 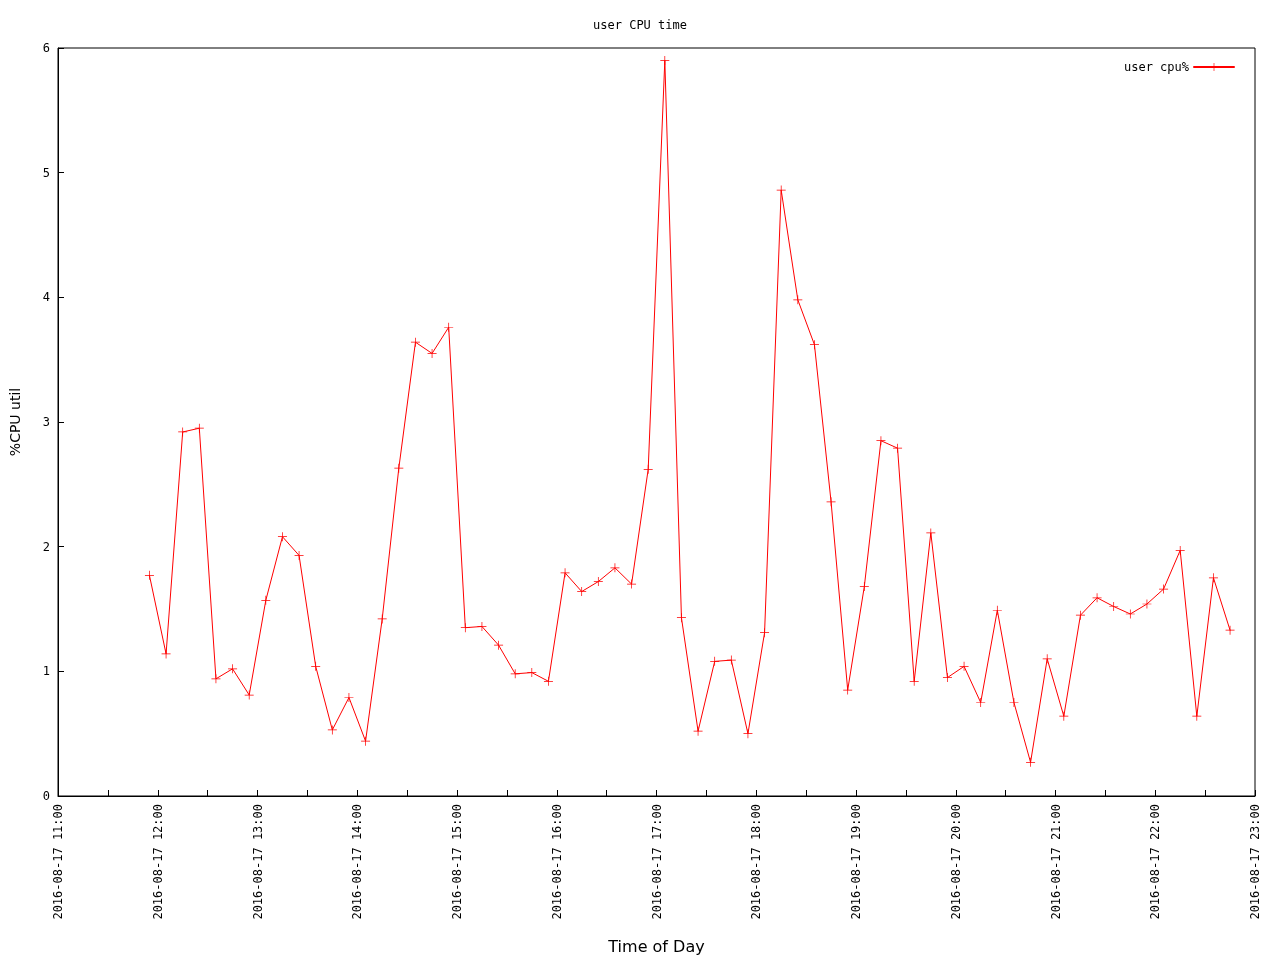 What do you see at coordinates (656, 862) in the screenshot?
I see `x-tick-label: 2016-08-17 17:00` at bounding box center [656, 862].